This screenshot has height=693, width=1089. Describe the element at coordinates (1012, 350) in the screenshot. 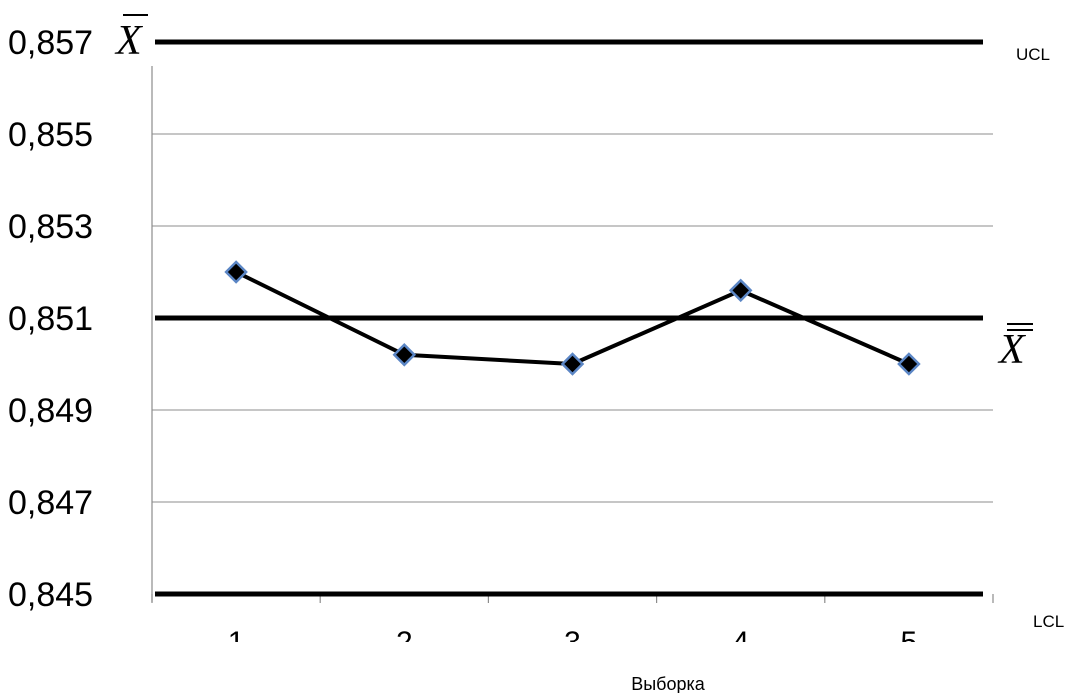

I see `center-line-symbol: X` at that location.